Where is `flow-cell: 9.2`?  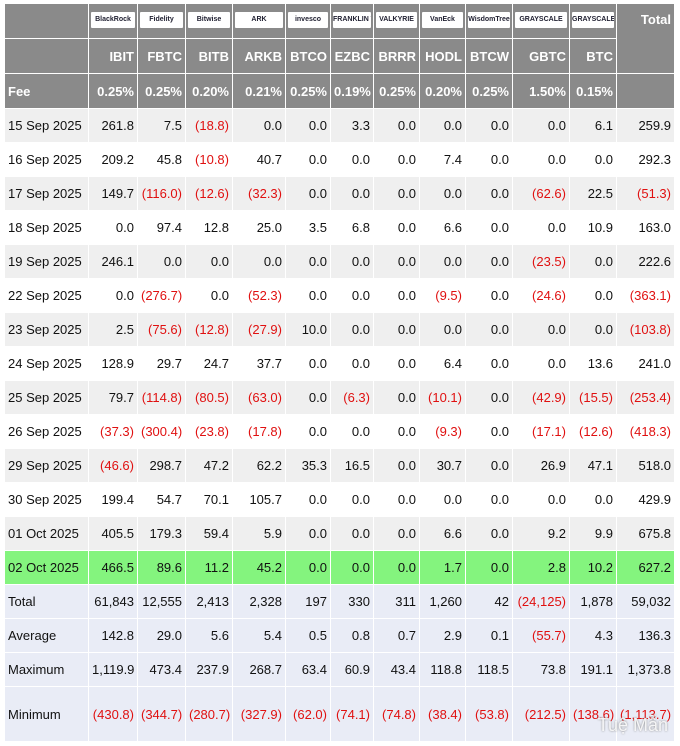 flow-cell: 9.2 is located at coordinates (541, 533).